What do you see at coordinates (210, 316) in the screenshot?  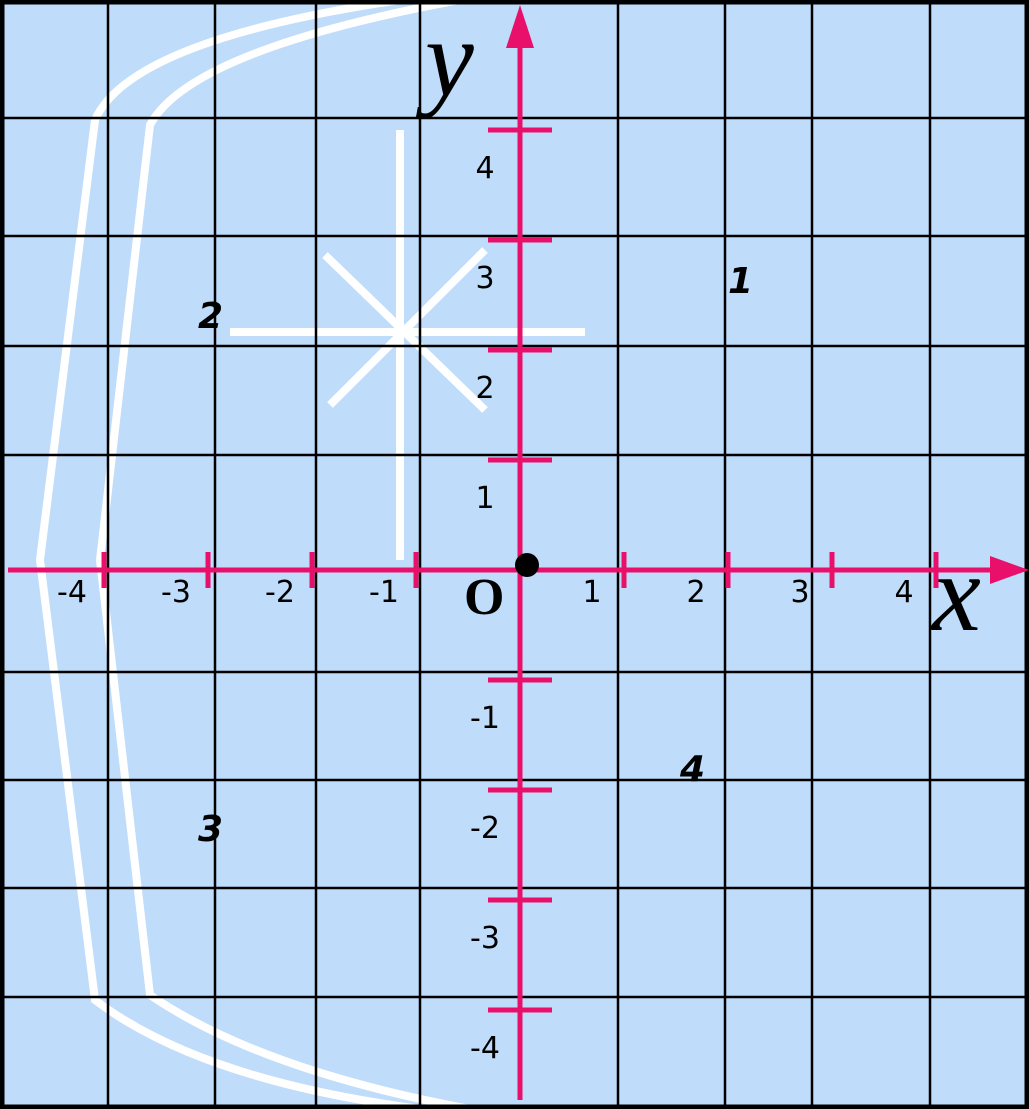 I see `quadrant-label: 2` at bounding box center [210, 316].